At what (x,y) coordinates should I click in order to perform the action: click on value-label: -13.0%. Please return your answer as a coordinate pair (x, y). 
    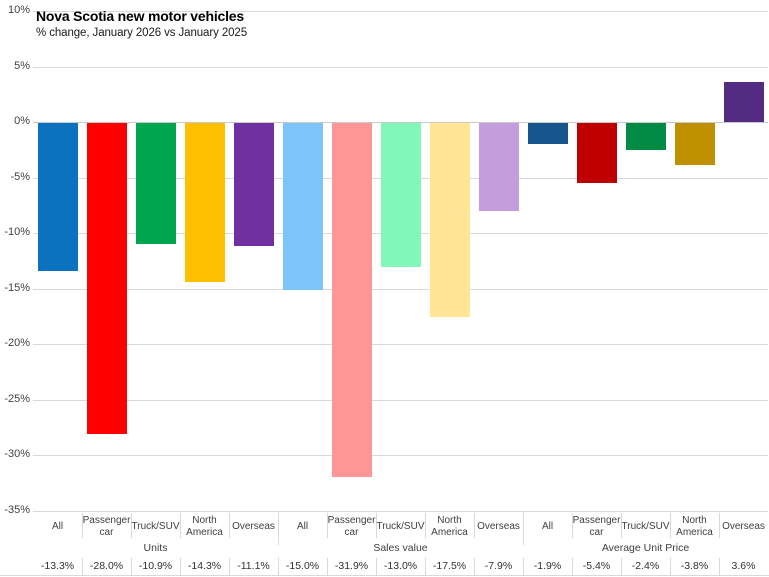
    Looking at the image, I should click on (400, 566).